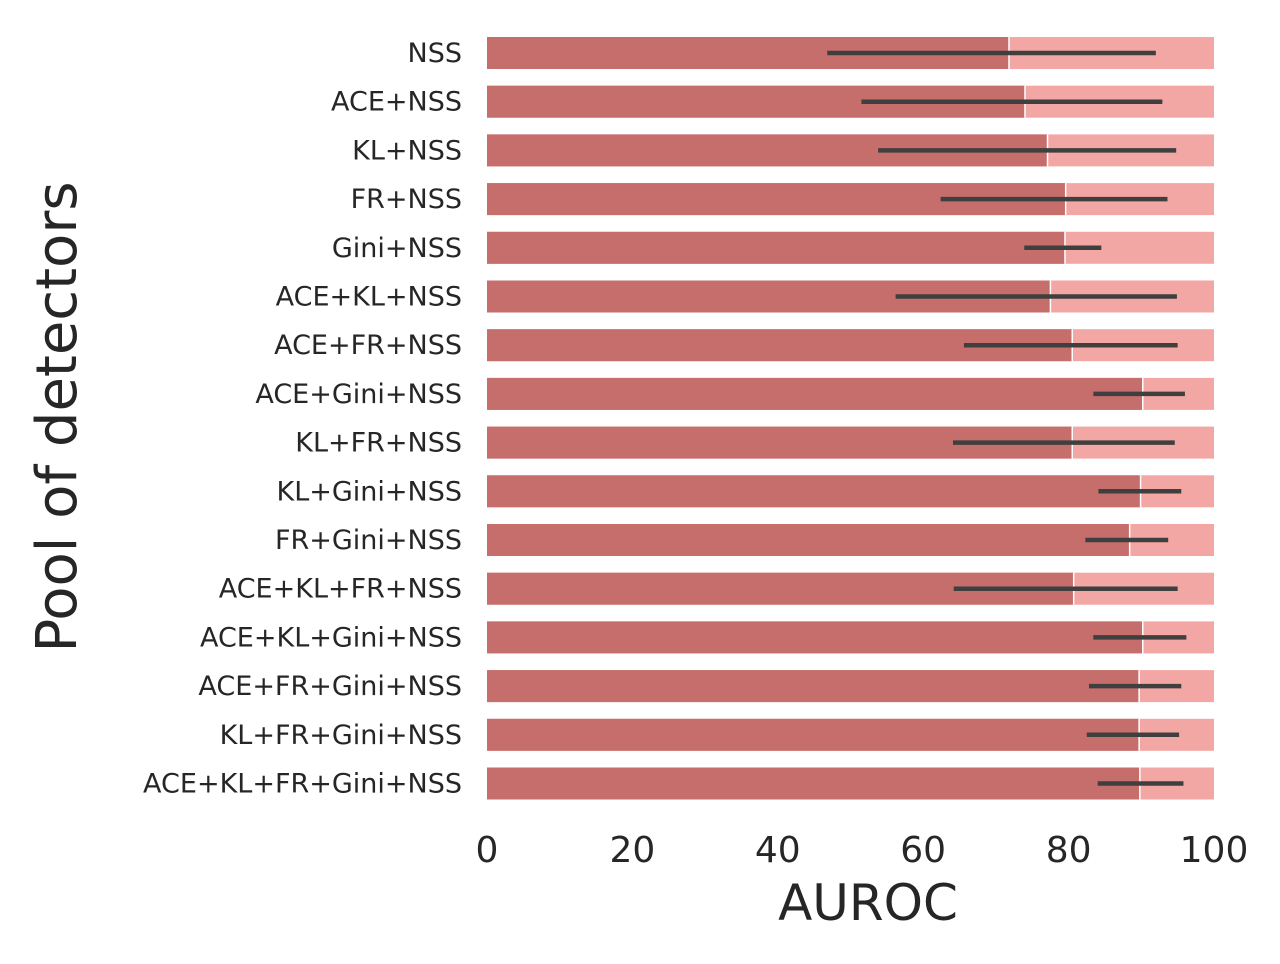 This screenshot has height=964, width=1280. I want to click on x-tick-label: 80, so click(1069, 850).